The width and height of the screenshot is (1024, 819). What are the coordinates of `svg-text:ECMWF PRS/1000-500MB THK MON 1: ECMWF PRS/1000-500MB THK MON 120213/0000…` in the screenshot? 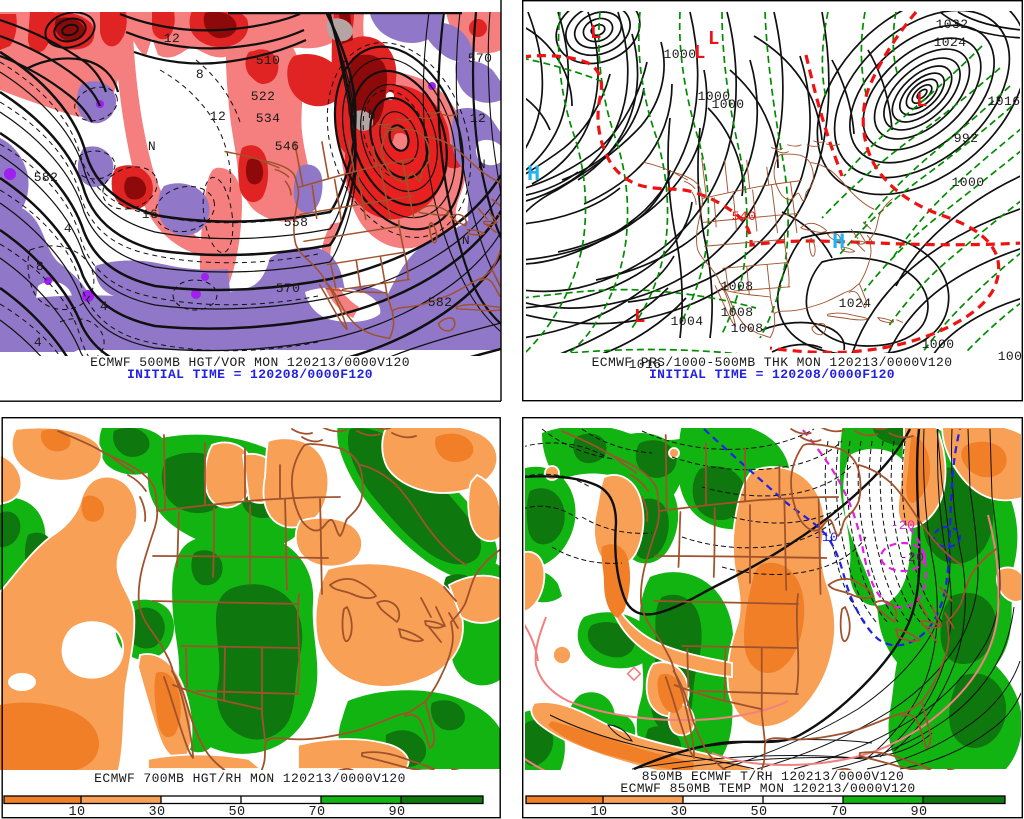 It's located at (772, 362).